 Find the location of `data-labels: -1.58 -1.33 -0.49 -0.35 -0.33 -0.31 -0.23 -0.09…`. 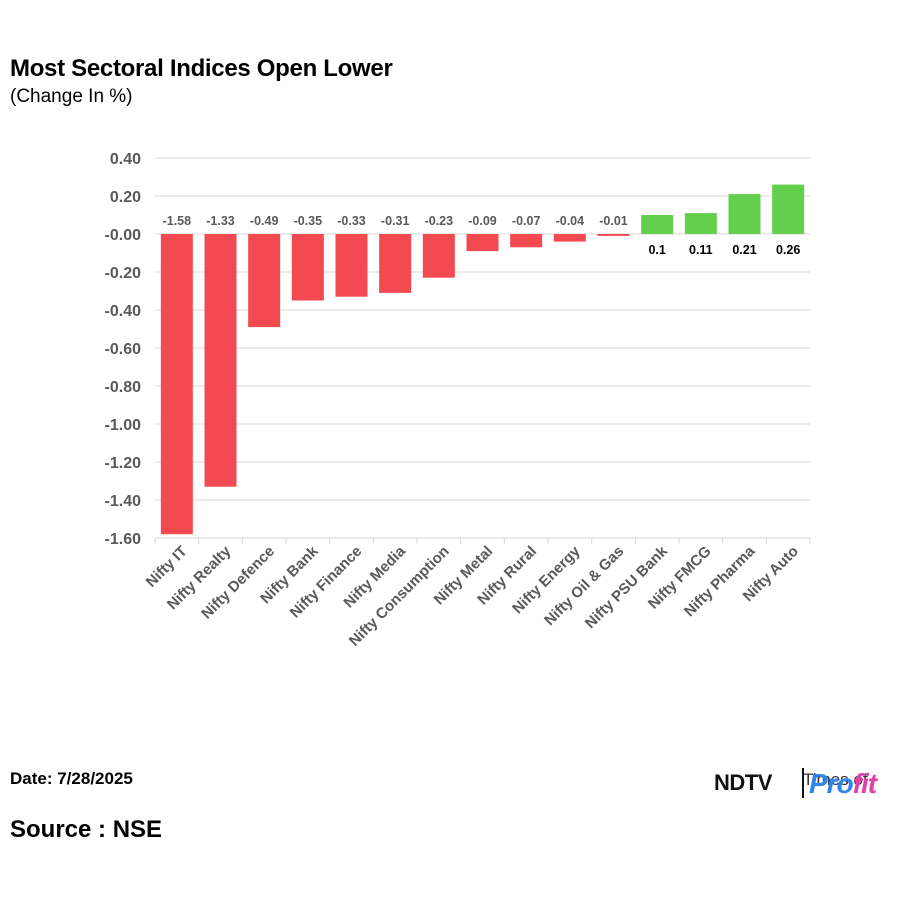

data-labels: -1.58 -1.33 -0.49 -0.35 -0.33 -0.31 -0.23 -0.09… is located at coordinates (482, 235).